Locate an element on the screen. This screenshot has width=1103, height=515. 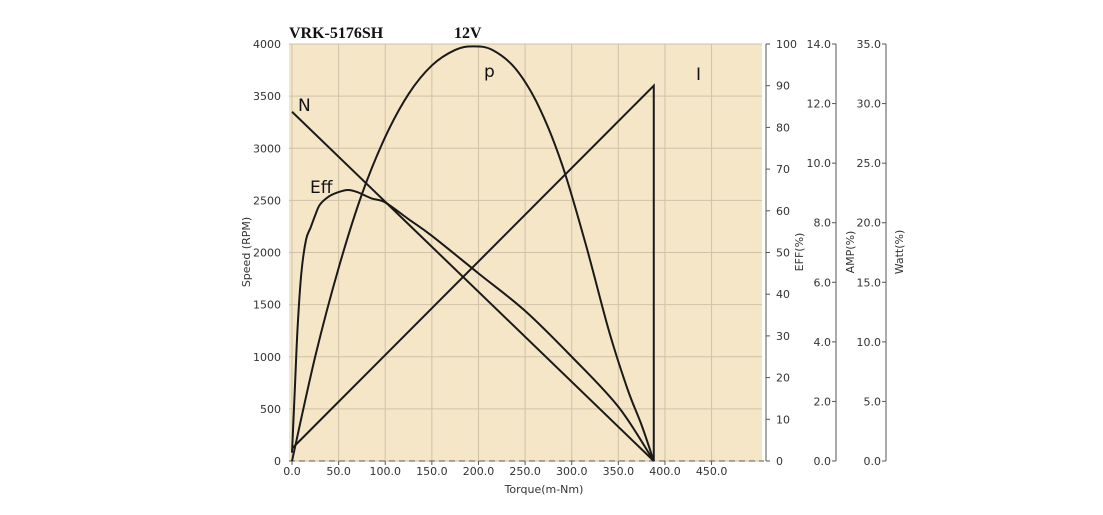
eff-tick-label: 70 is located at coordinates (783, 169).